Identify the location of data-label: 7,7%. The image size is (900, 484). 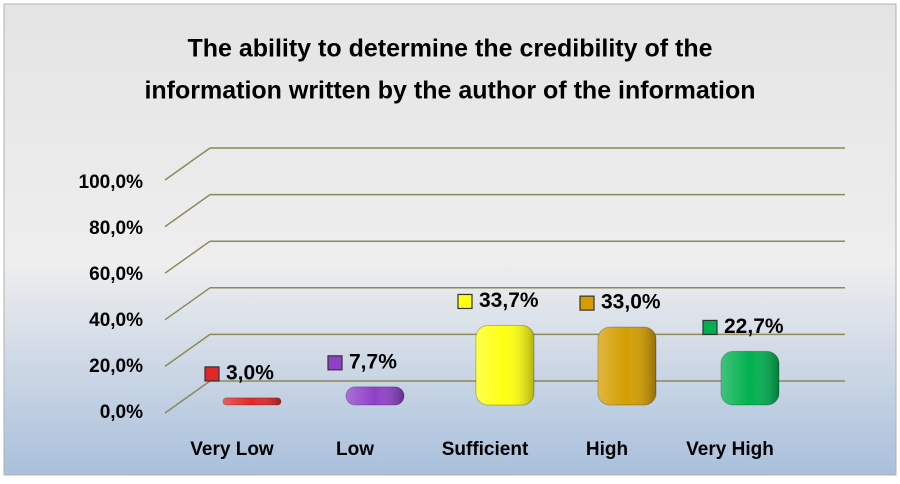
(373, 361).